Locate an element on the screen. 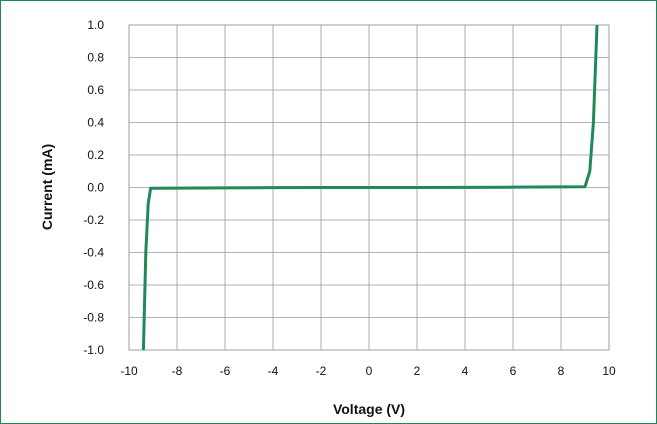  x-tick-label: -4 is located at coordinates (273, 371).